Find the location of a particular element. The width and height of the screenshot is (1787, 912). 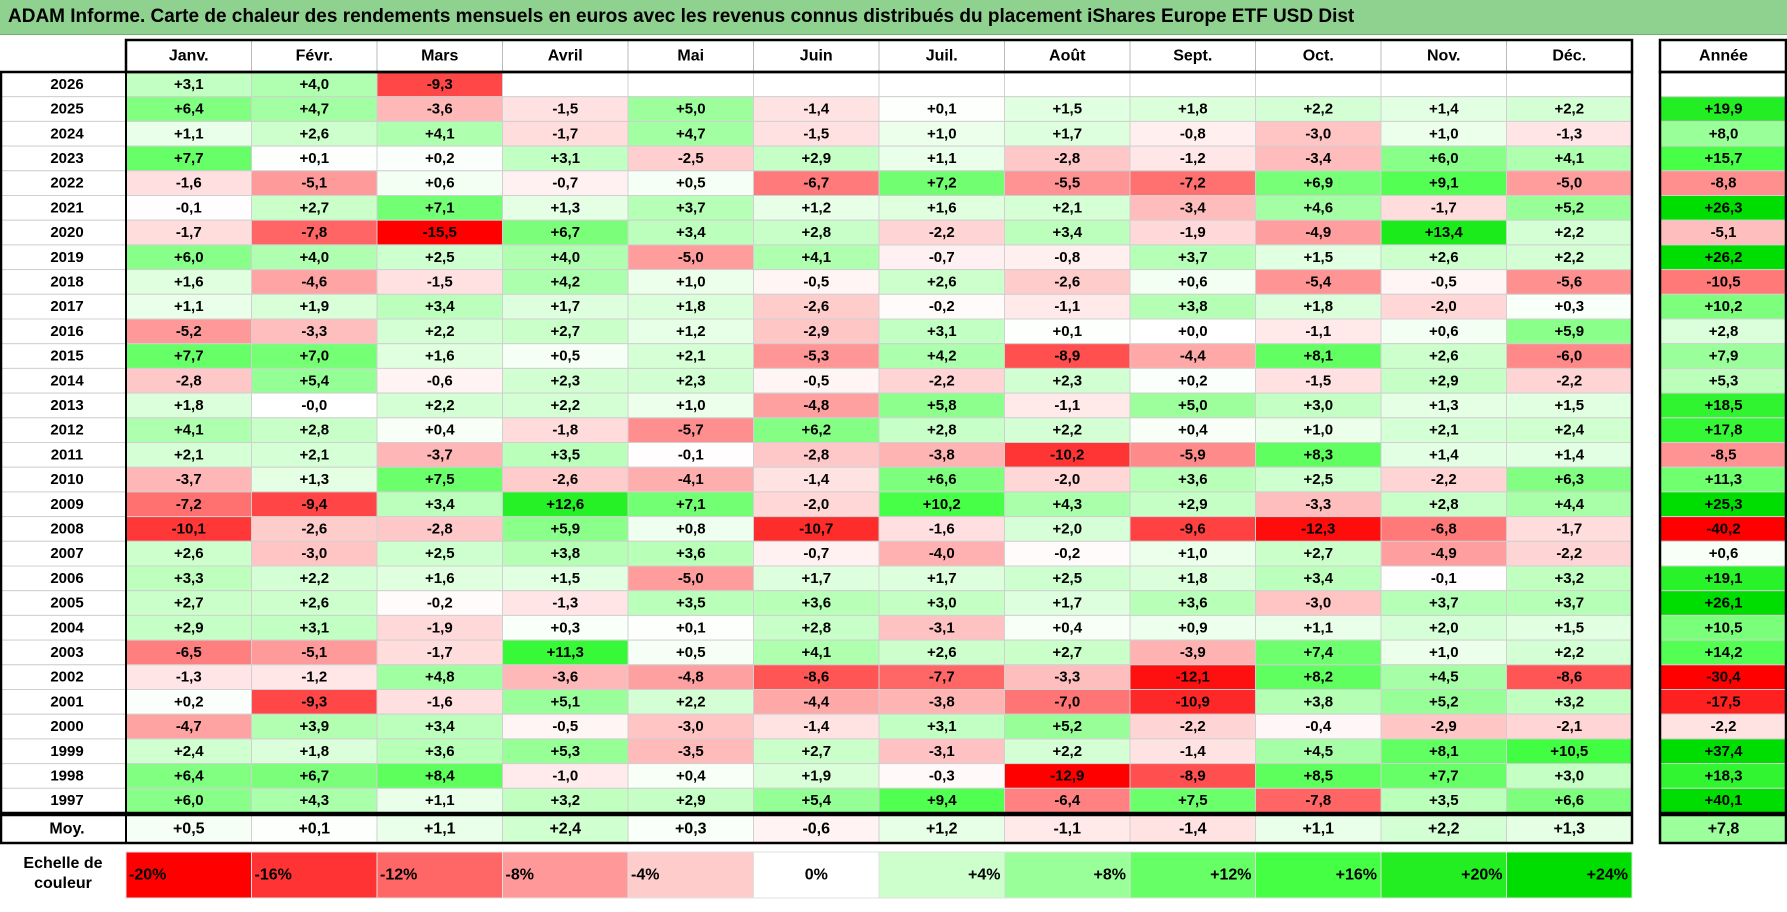

year-label: 2021 is located at coordinates (66, 207).